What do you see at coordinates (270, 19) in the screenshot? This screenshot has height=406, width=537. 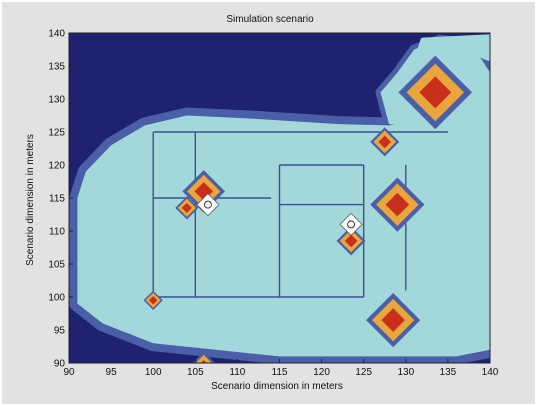 I see `chart-title: Simulation scenario` at bounding box center [270, 19].